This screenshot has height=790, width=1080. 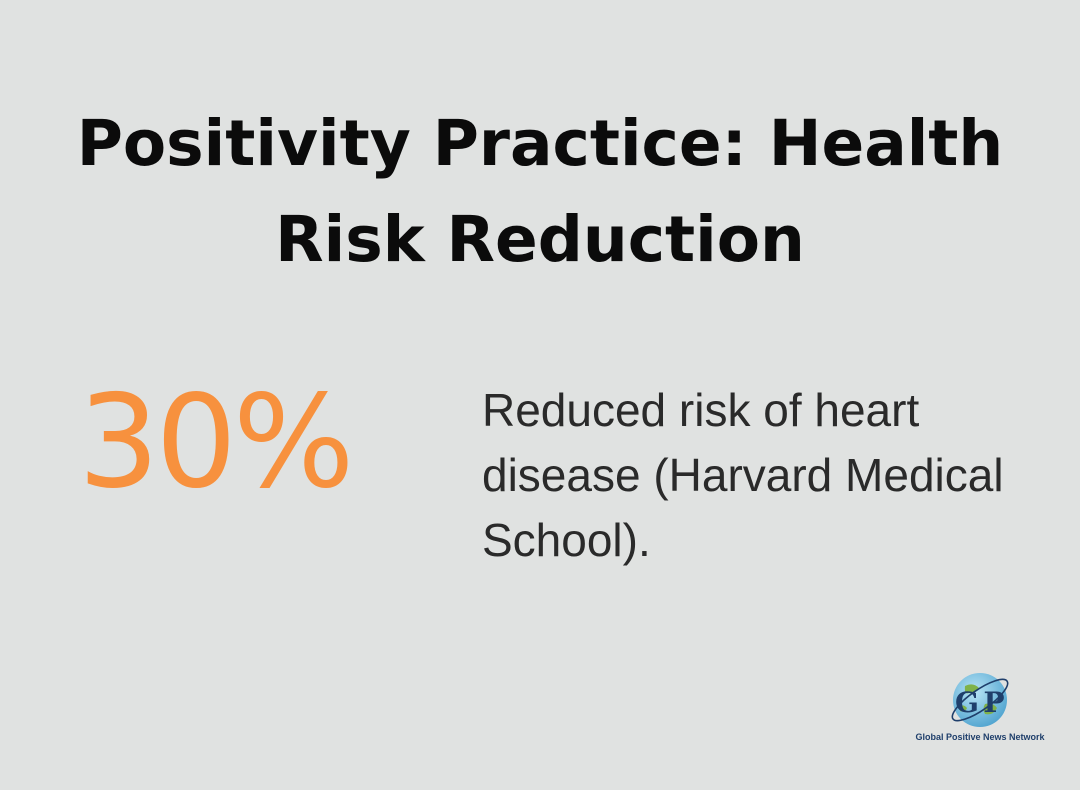 What do you see at coordinates (967, 702) in the screenshot?
I see `logo-letter-left: G` at bounding box center [967, 702].